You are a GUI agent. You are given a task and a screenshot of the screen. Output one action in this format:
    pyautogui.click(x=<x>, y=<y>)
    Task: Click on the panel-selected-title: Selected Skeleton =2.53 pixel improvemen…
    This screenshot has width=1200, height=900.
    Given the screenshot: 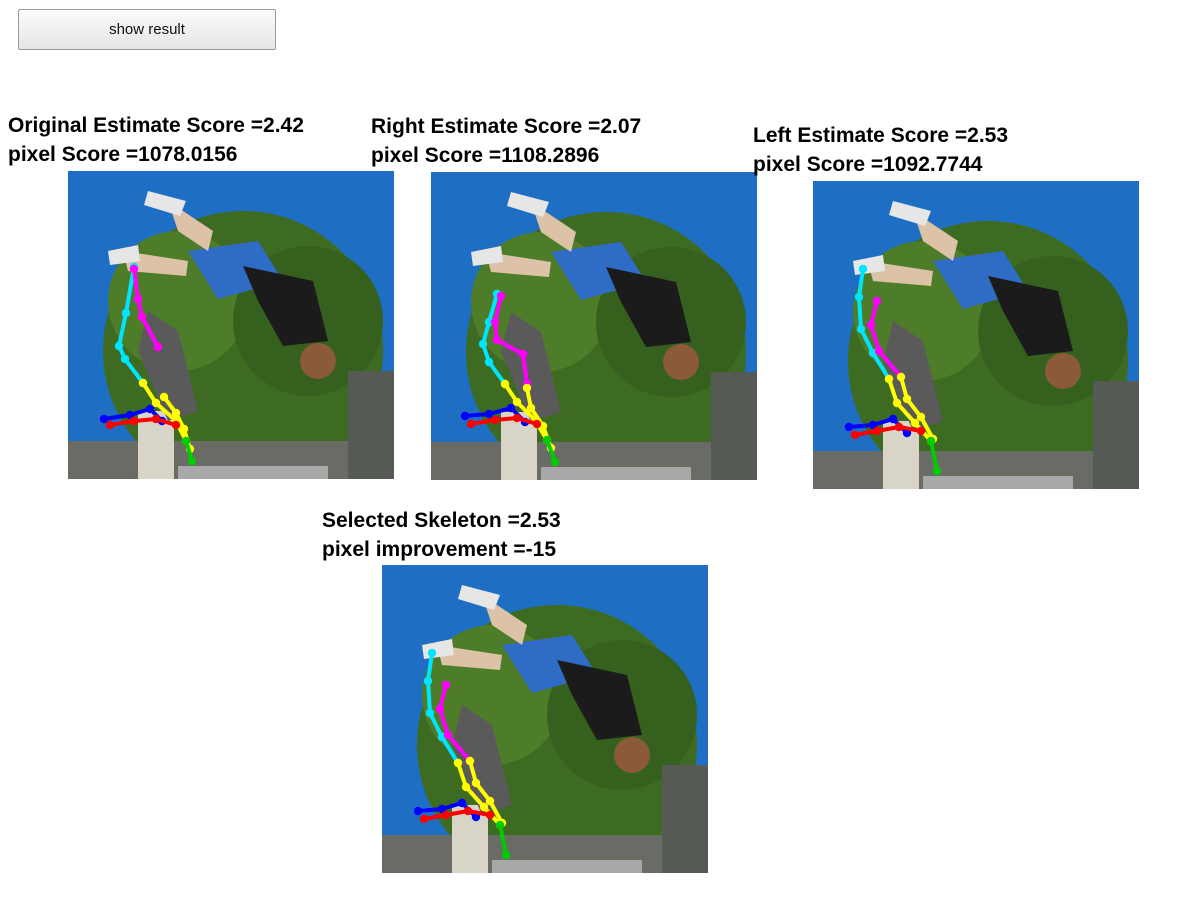 What is the action you would take?
    pyautogui.click(x=441, y=535)
    